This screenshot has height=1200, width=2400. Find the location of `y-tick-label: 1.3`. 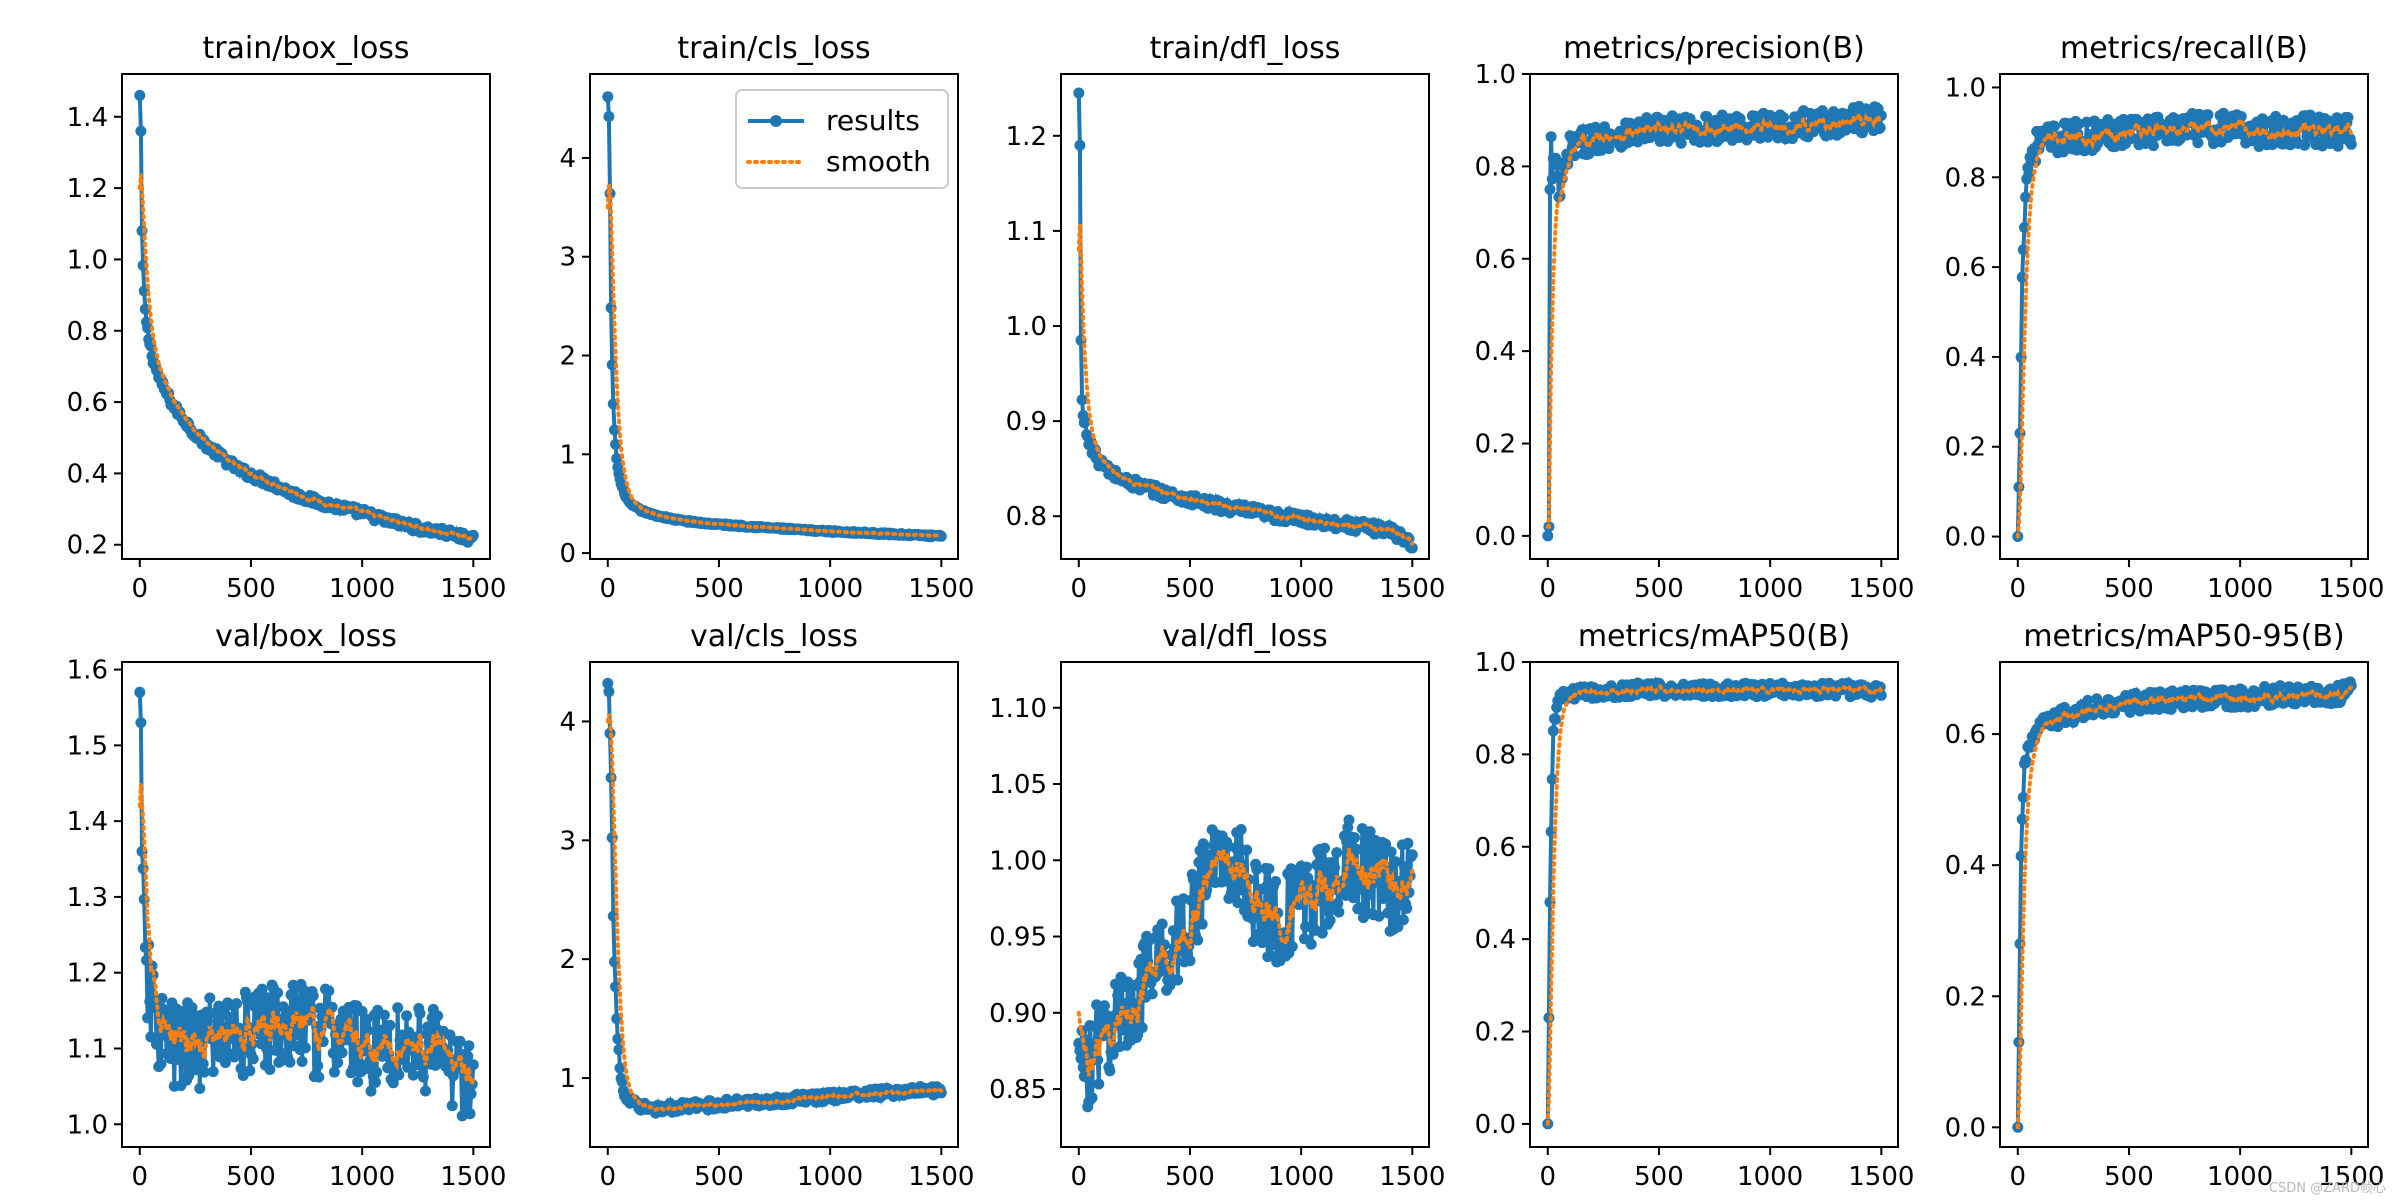

y-tick-label: 1.3 is located at coordinates (87, 898).